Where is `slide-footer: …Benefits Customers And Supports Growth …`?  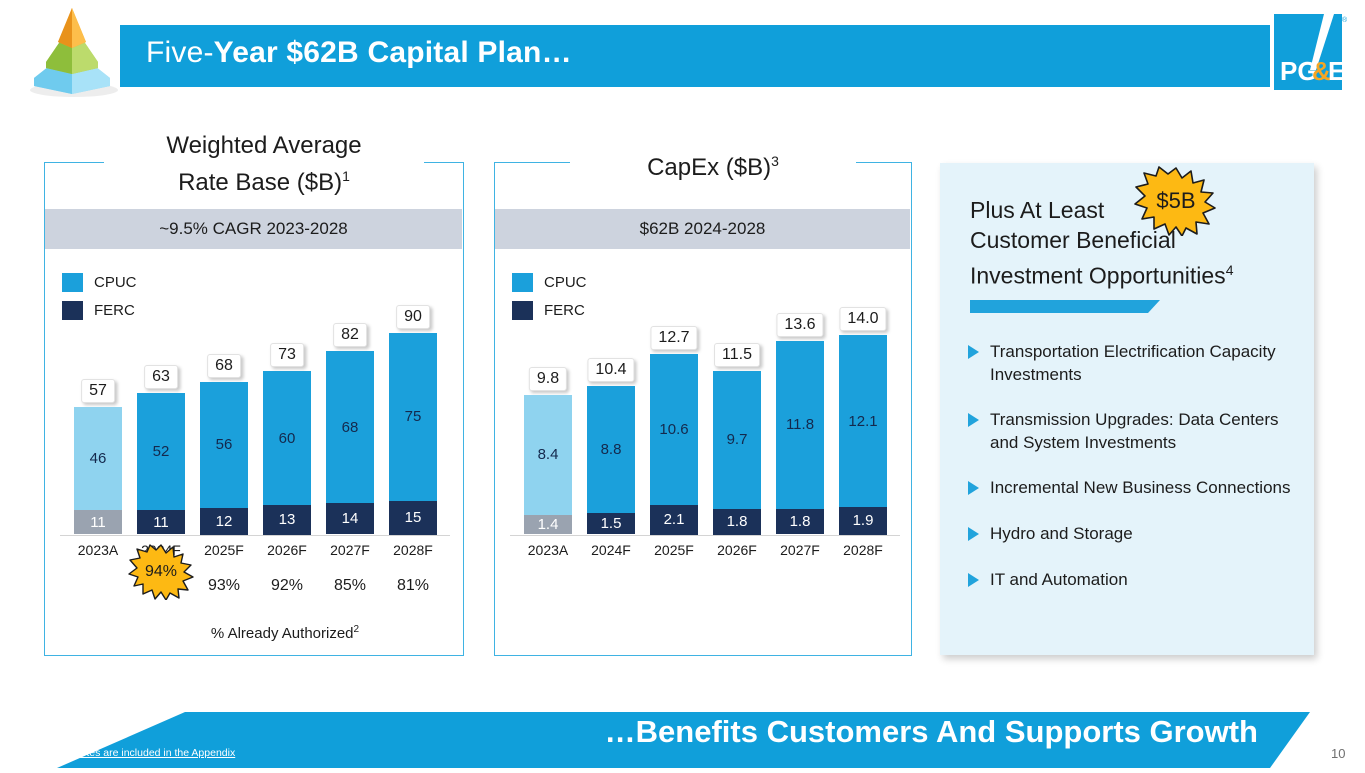 slide-footer: …Benefits Customers And Supports Growth … is located at coordinates (682, 734).